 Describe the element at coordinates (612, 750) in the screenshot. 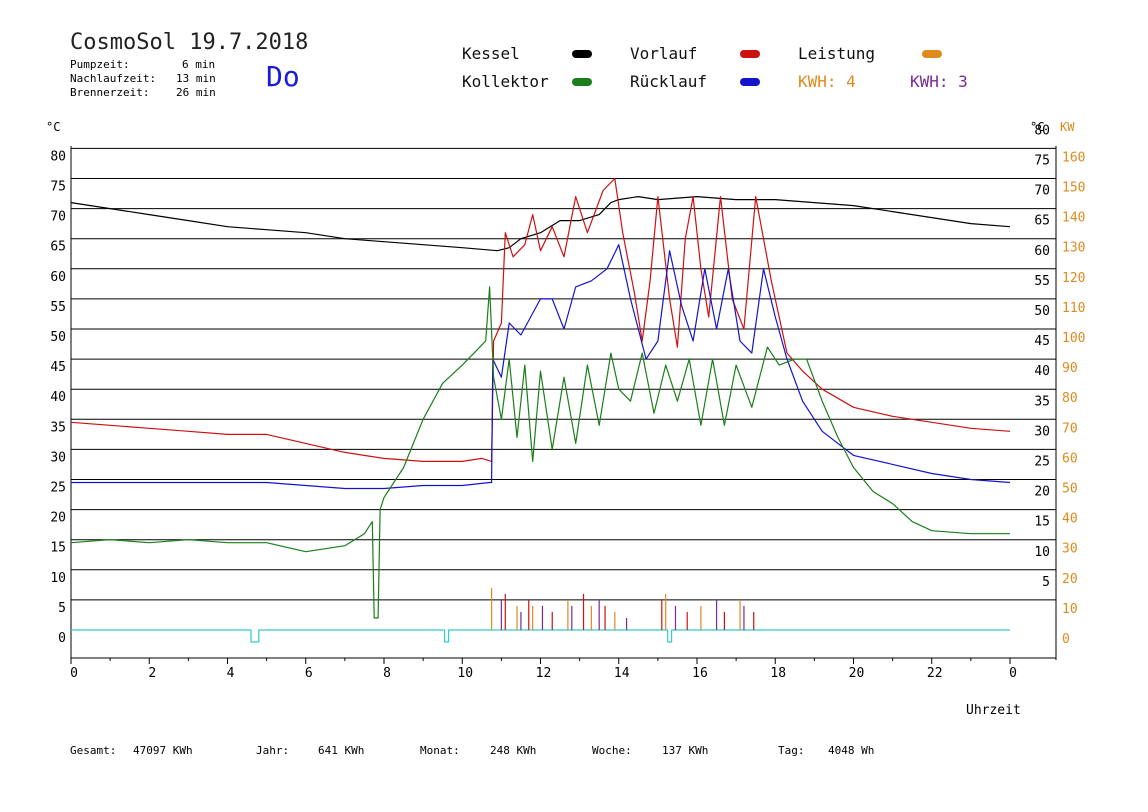

I see `footer-week-label: Woche:` at that location.